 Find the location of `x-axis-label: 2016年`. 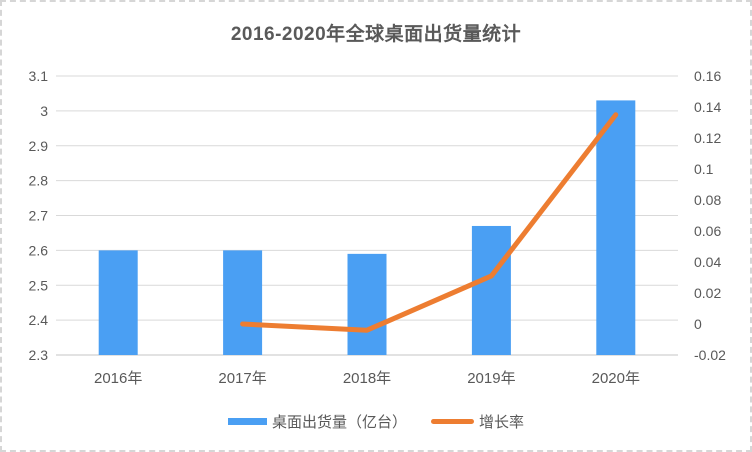

x-axis-label: 2016年 is located at coordinates (118, 378).